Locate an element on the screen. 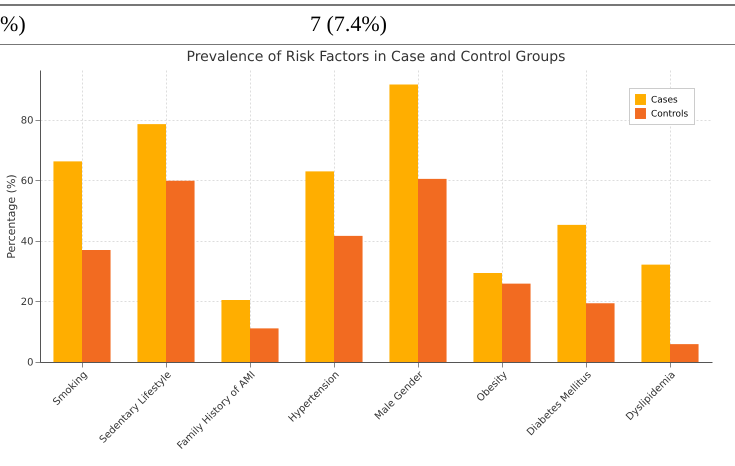 The width and height of the screenshot is (735, 466). y-tick-label: 40 is located at coordinates (27, 242).